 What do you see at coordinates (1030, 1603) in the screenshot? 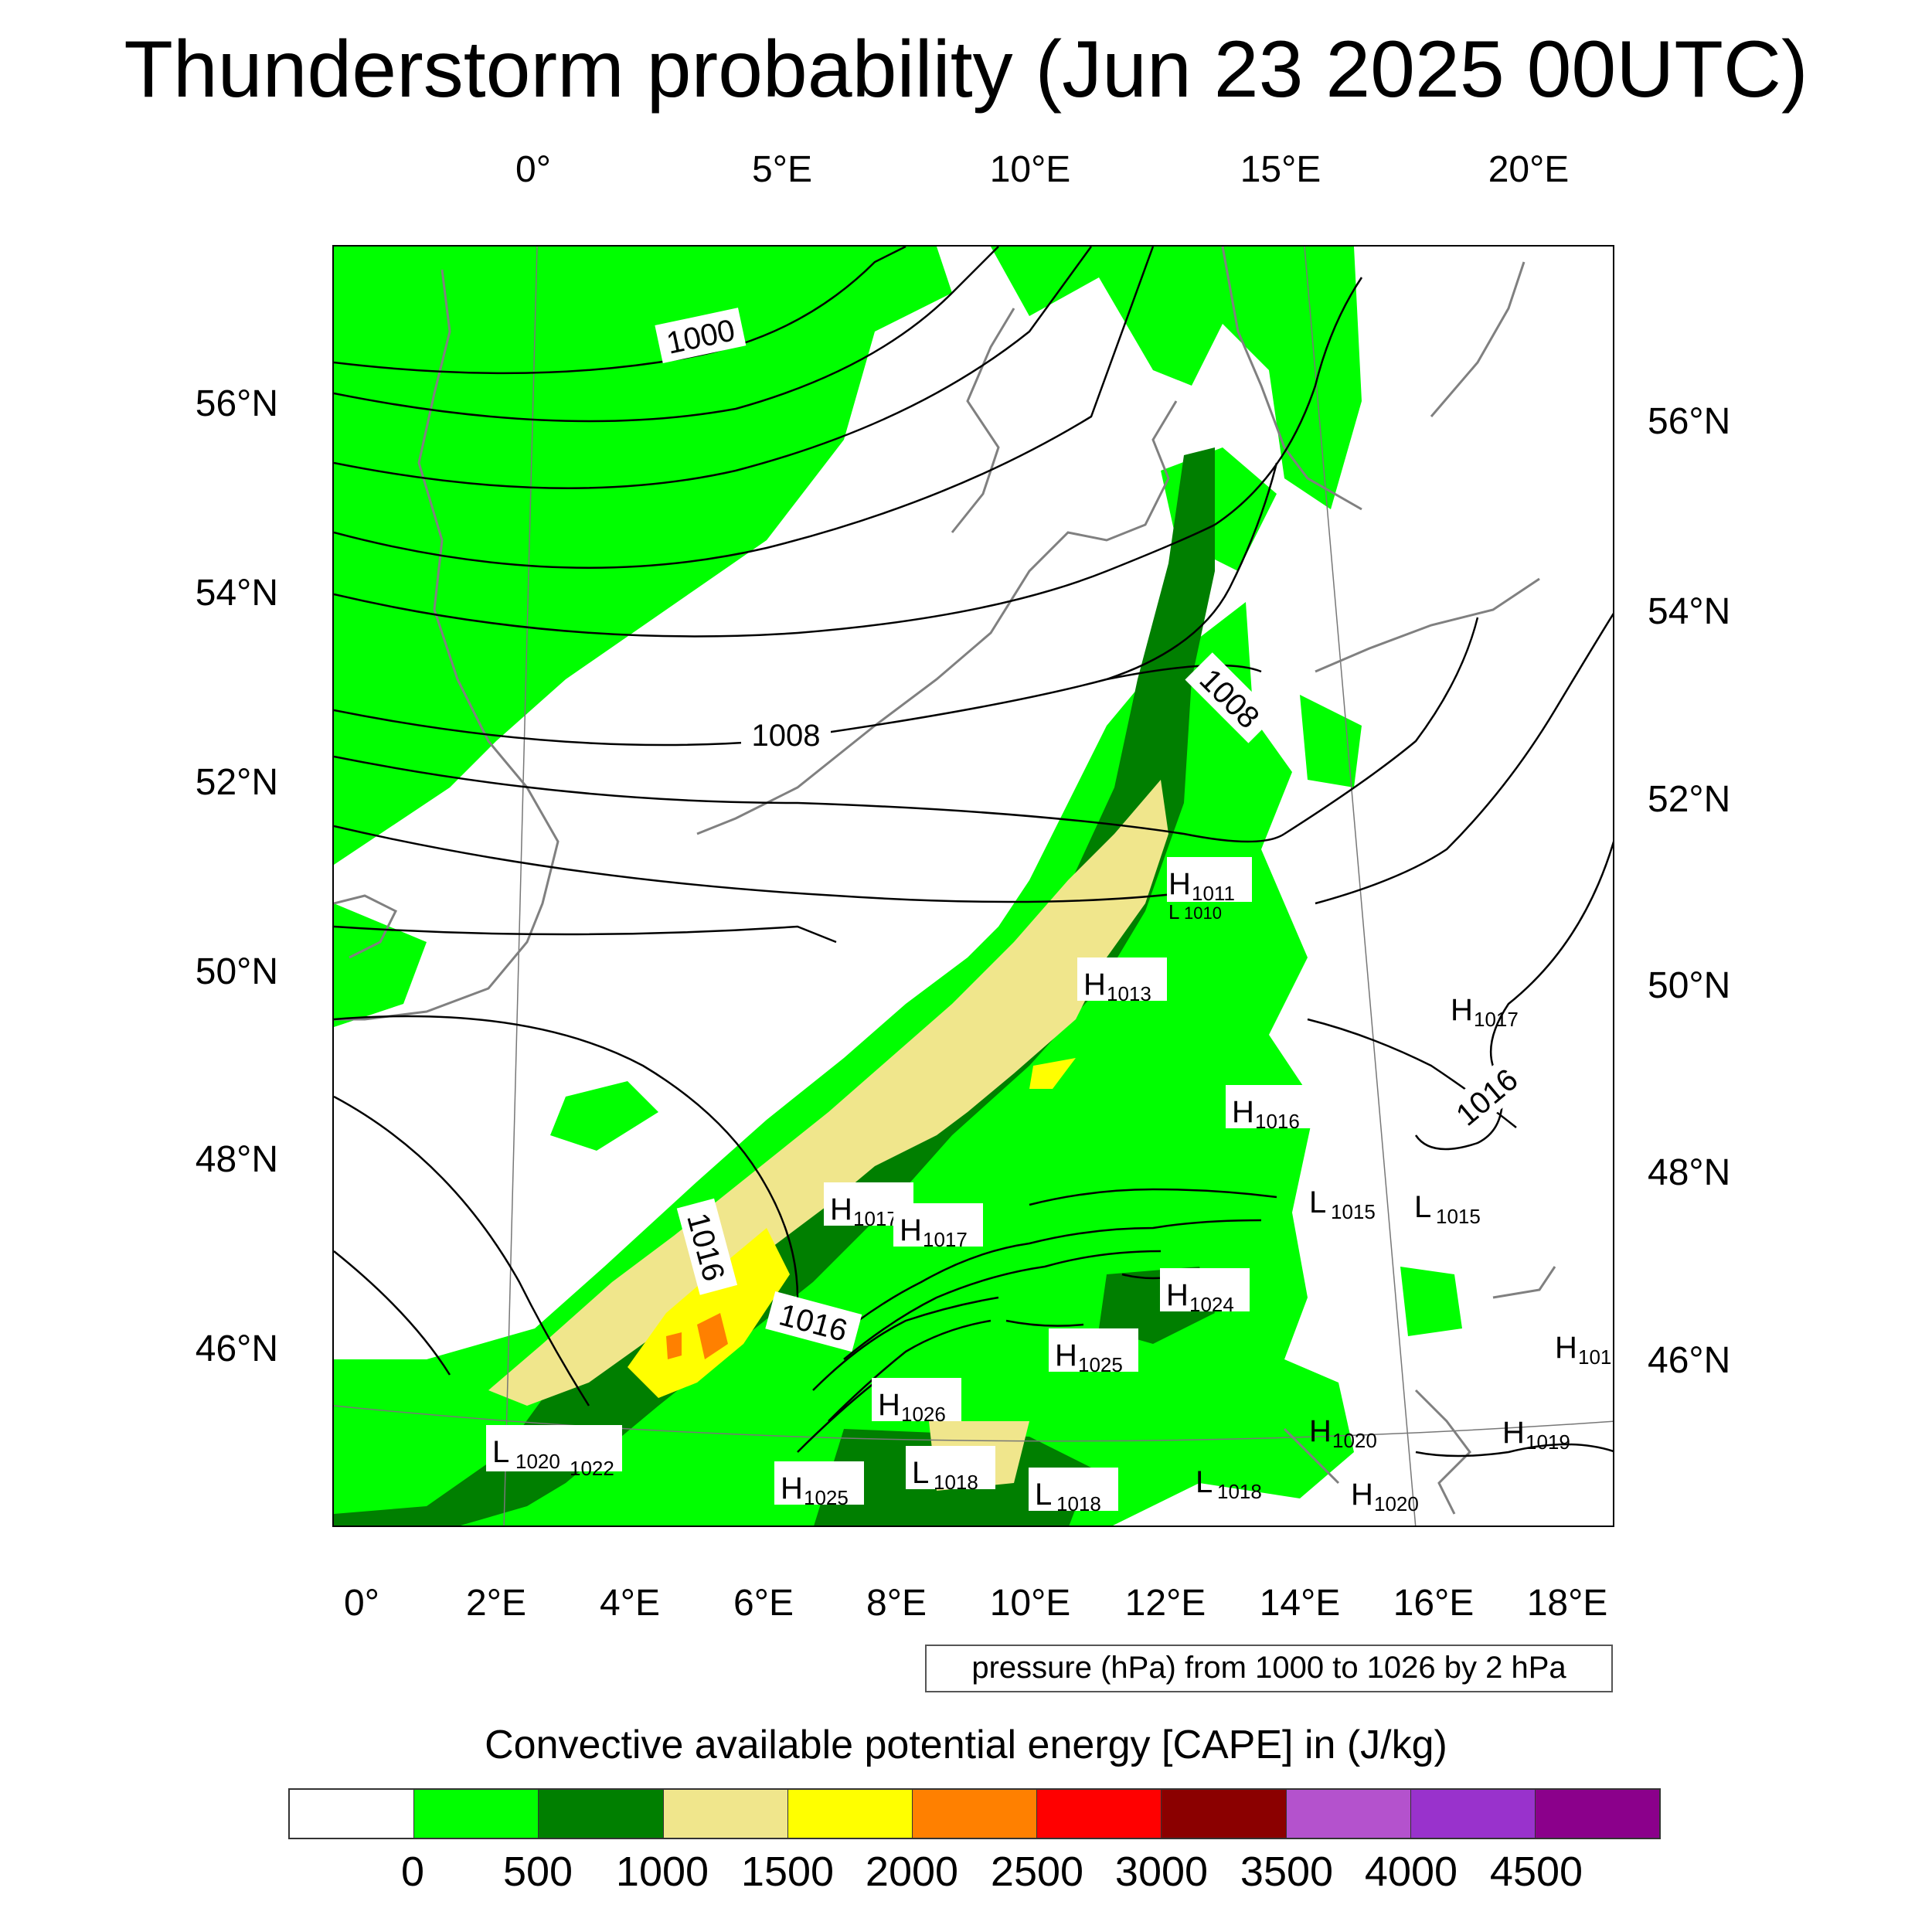
I see `bottom-tick-10e: 10°E` at bounding box center [1030, 1603].